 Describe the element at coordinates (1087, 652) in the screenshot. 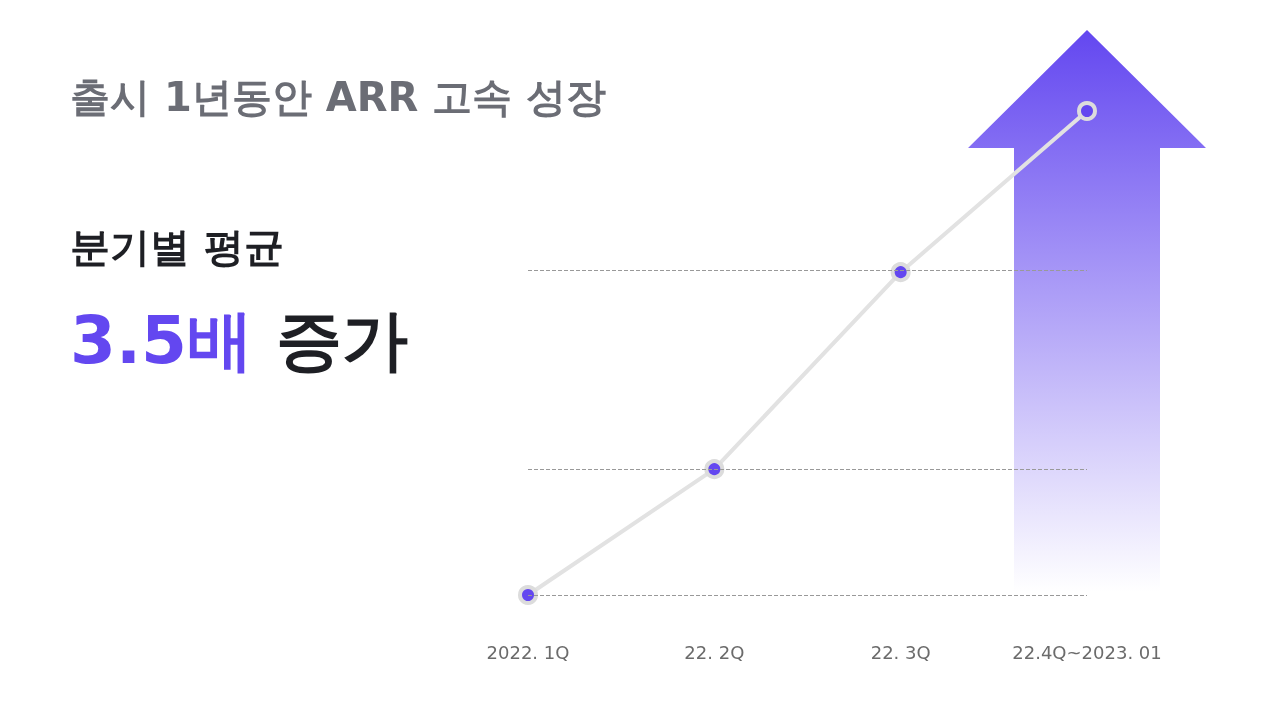

I see `x-tick-label: 22.4Q~2023. 01` at that location.